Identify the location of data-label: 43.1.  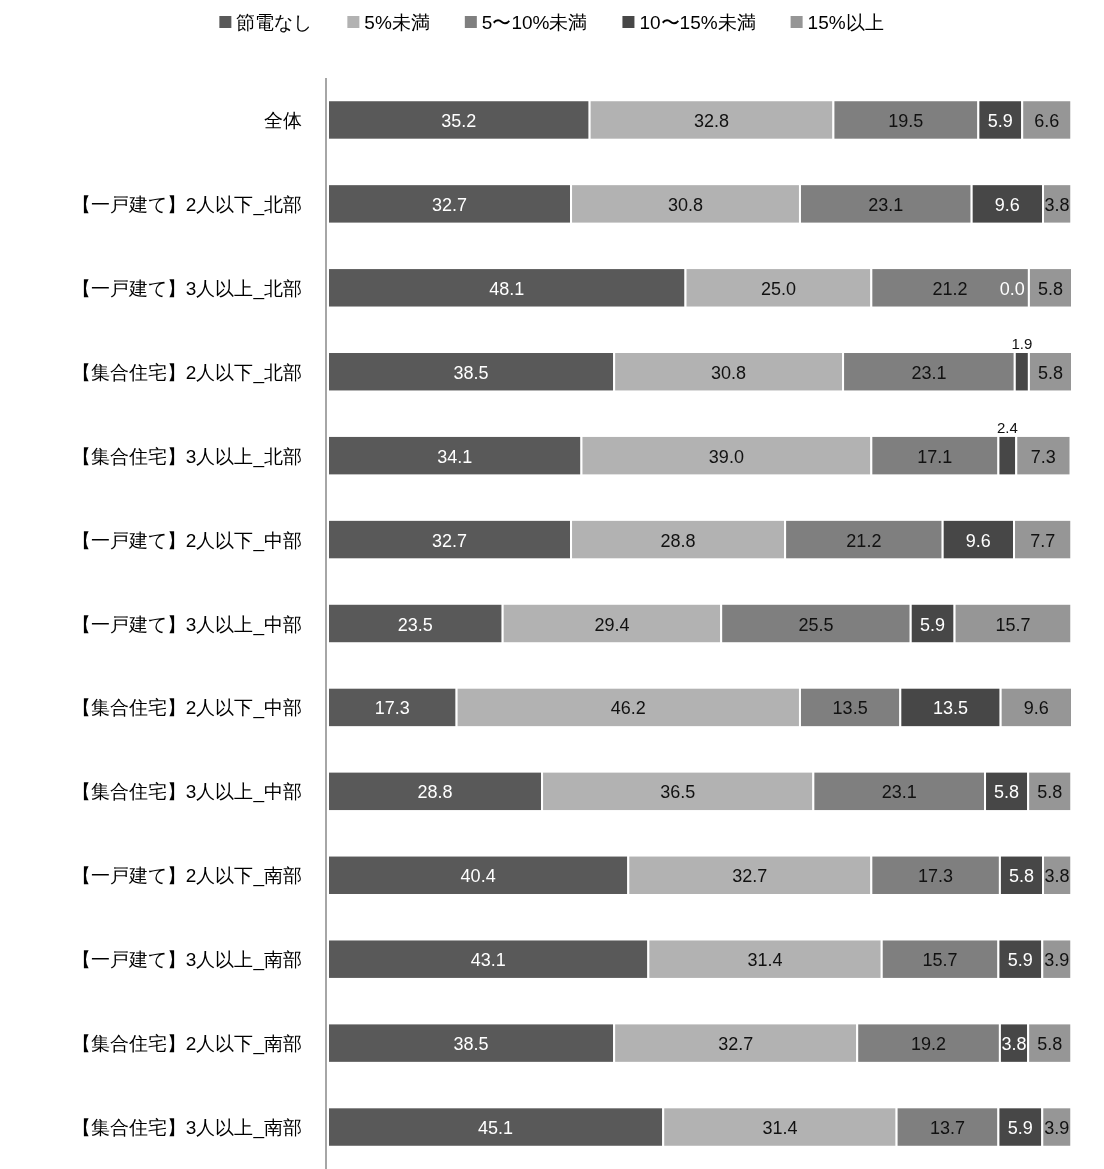
(488, 960).